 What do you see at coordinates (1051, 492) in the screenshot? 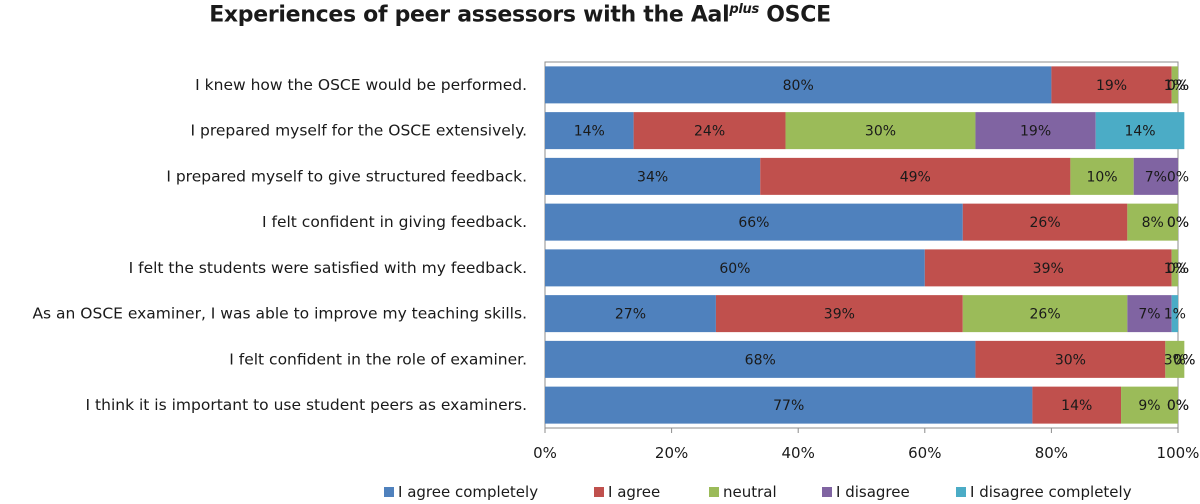
I see `legend-label: I disagree completely` at bounding box center [1051, 492].